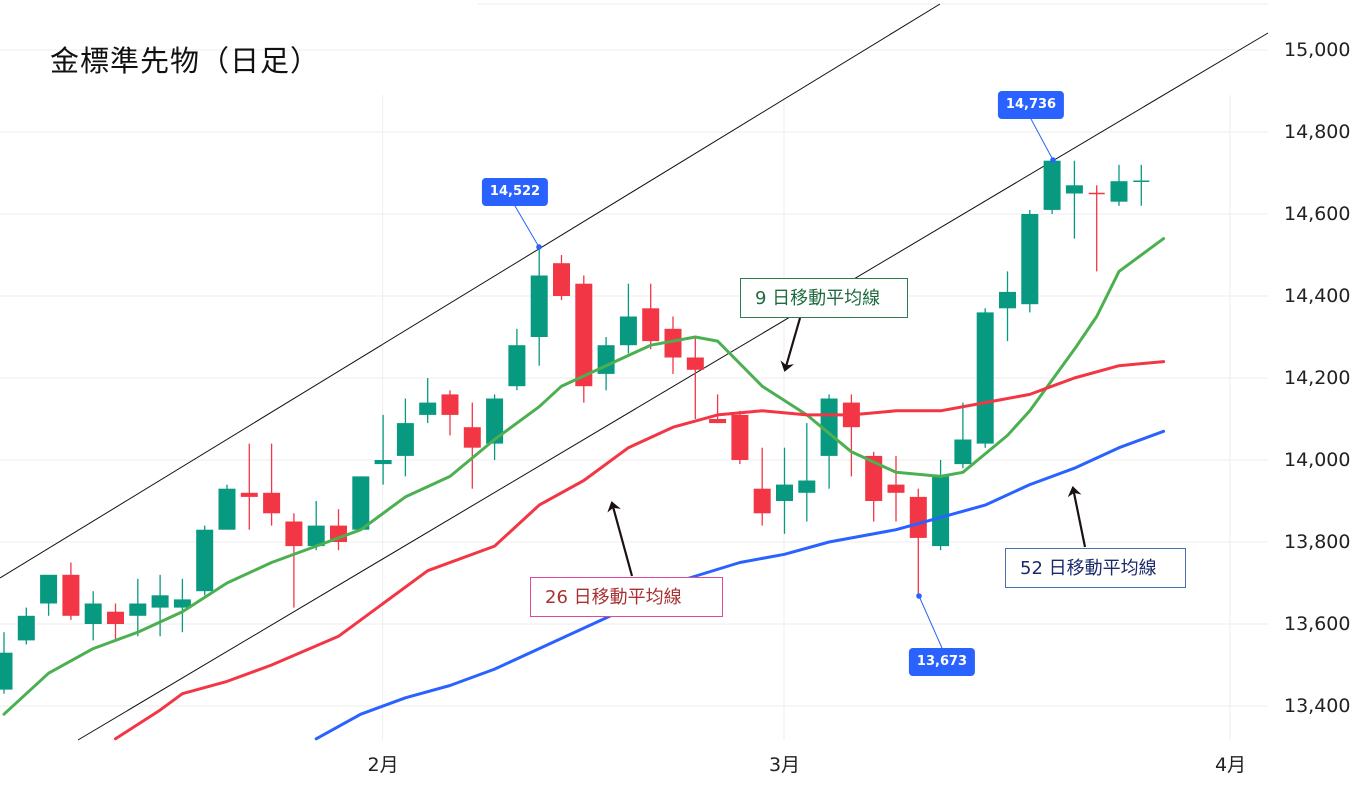 Image resolution: width=1364 pixels, height=787 pixels. What do you see at coordinates (1053, 160) in the screenshot?
I see `point-high2` at bounding box center [1053, 160].